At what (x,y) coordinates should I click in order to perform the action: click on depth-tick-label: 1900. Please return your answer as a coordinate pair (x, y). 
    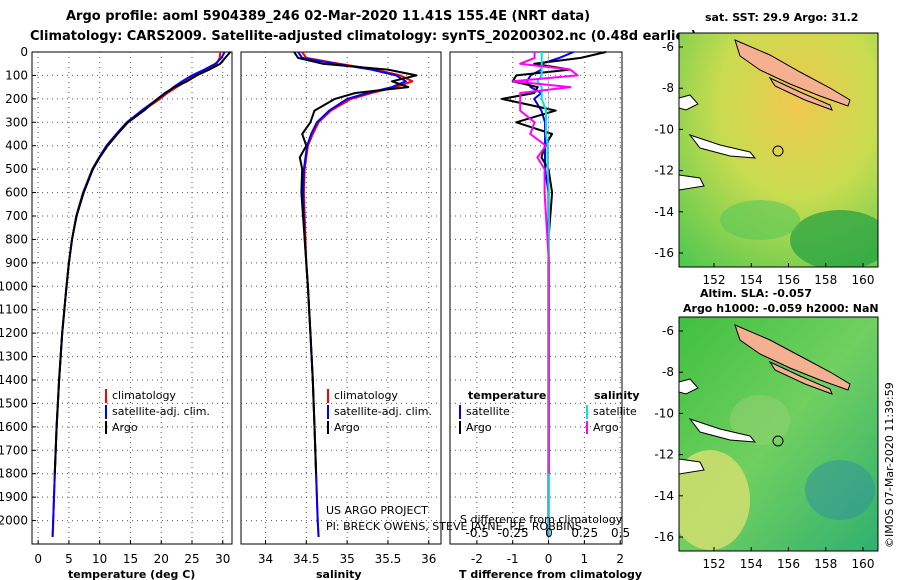
    Looking at the image, I should click on (14, 497).